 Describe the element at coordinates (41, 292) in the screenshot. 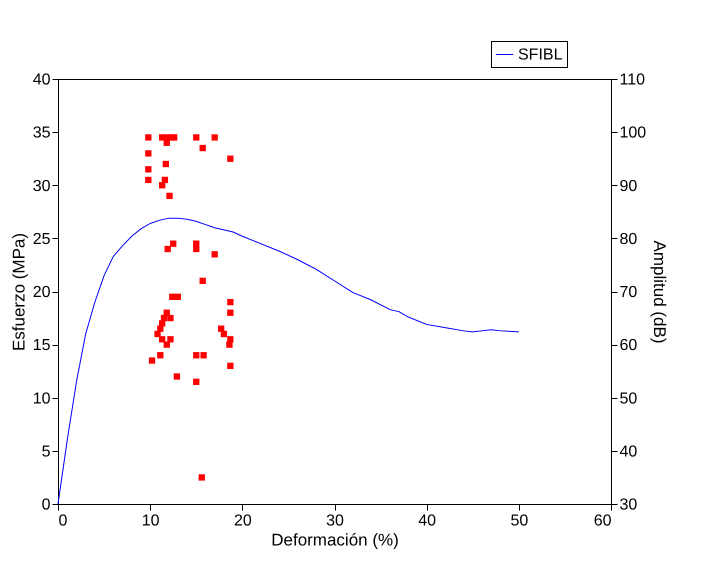

I see `y-tick-label: 20` at that location.